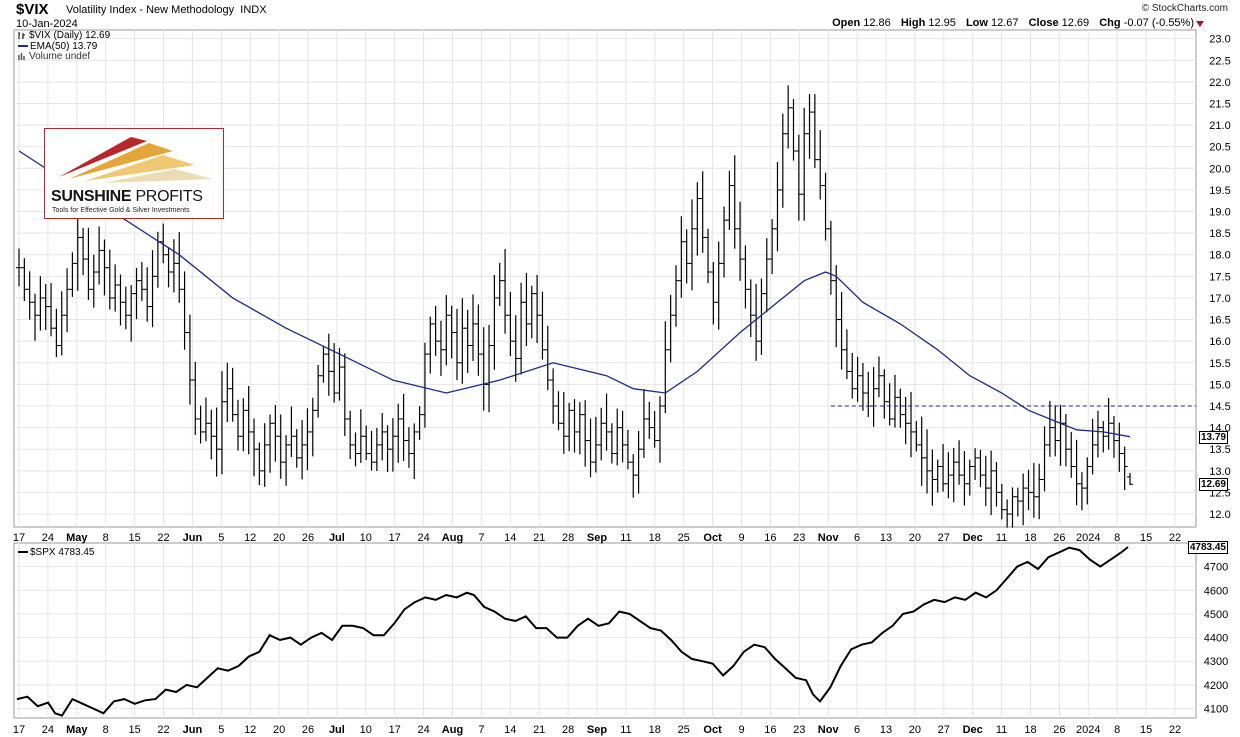 This screenshot has width=1240, height=737. Describe the element at coordinates (1200, 24) in the screenshot. I see `chg-down-icon` at that location.